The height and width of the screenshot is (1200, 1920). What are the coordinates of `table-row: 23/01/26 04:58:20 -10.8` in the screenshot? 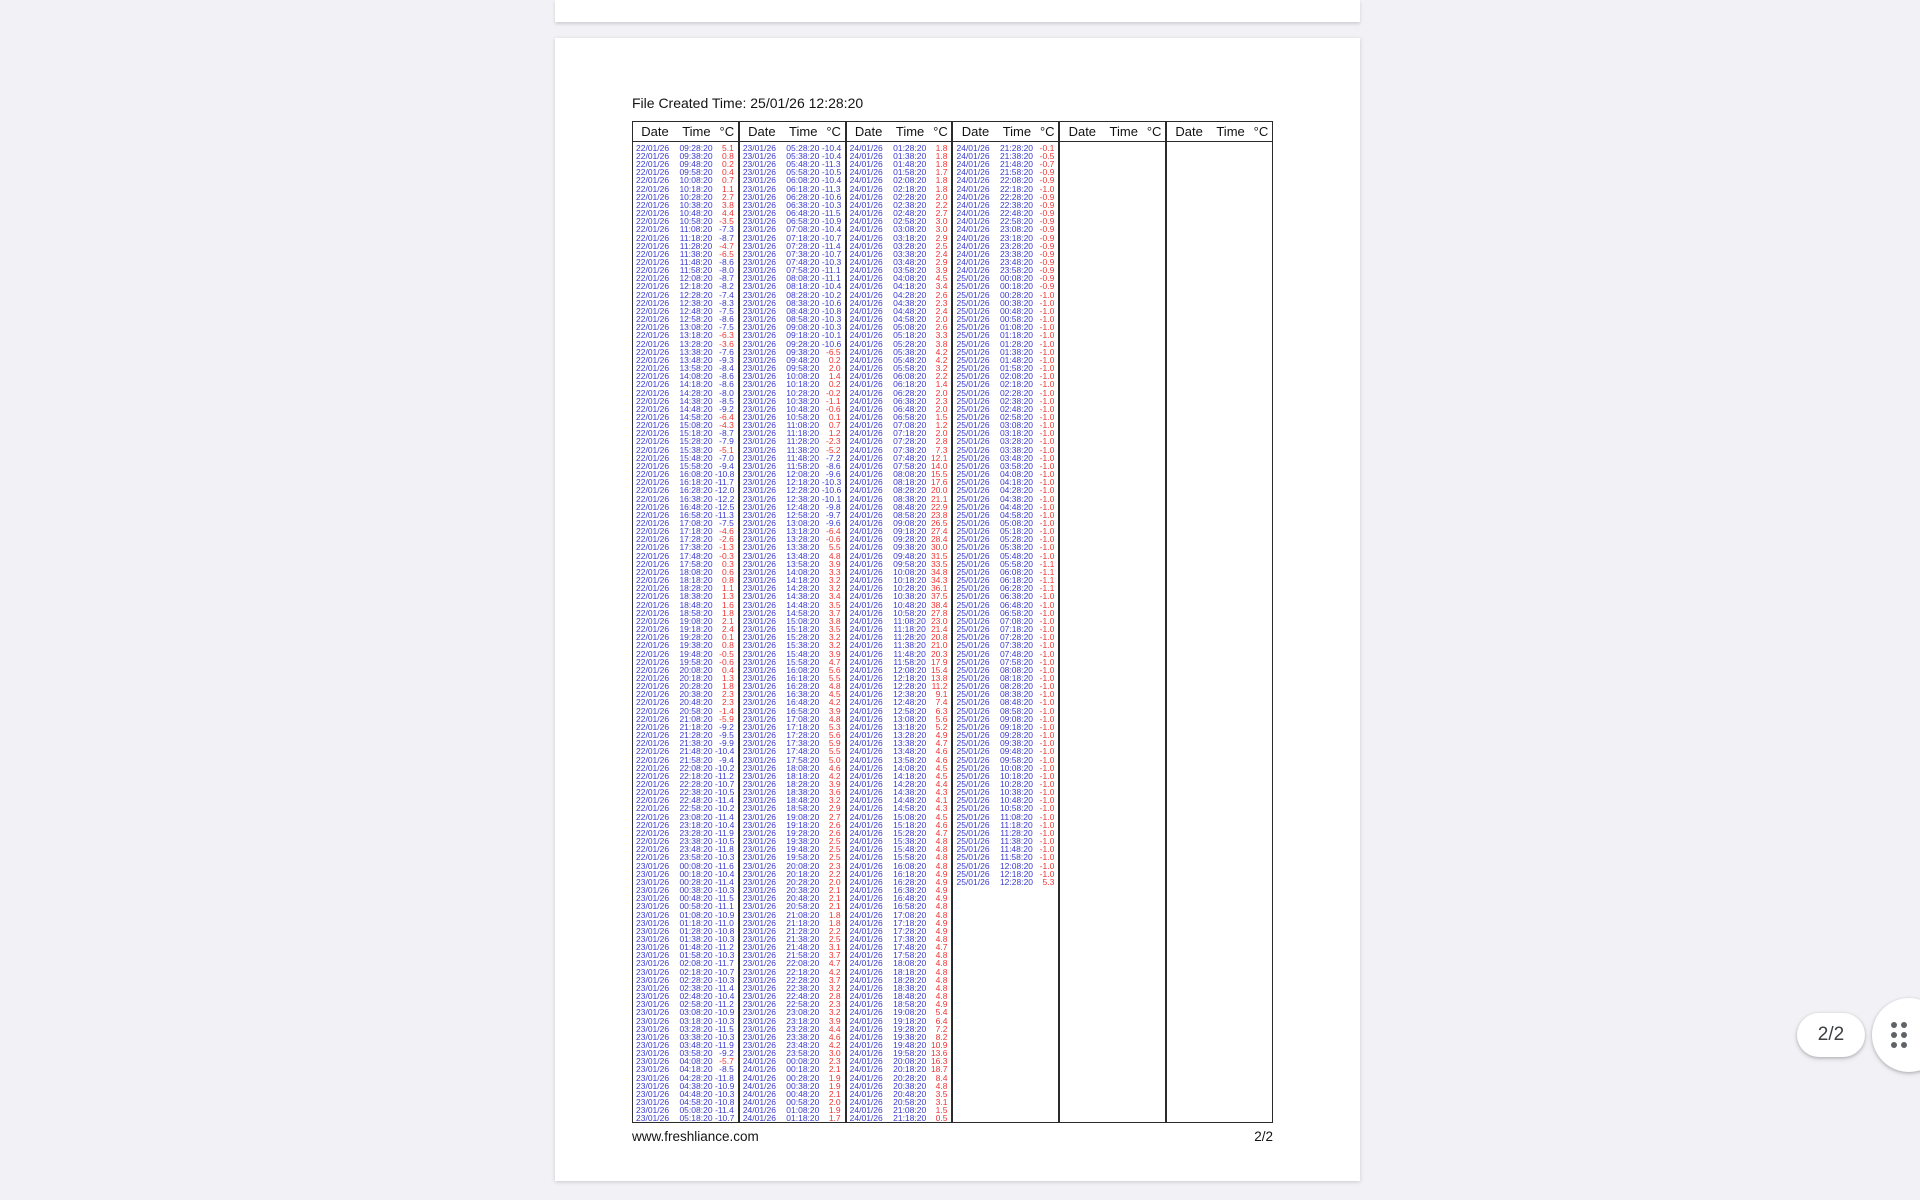 It's located at (685, 1102).